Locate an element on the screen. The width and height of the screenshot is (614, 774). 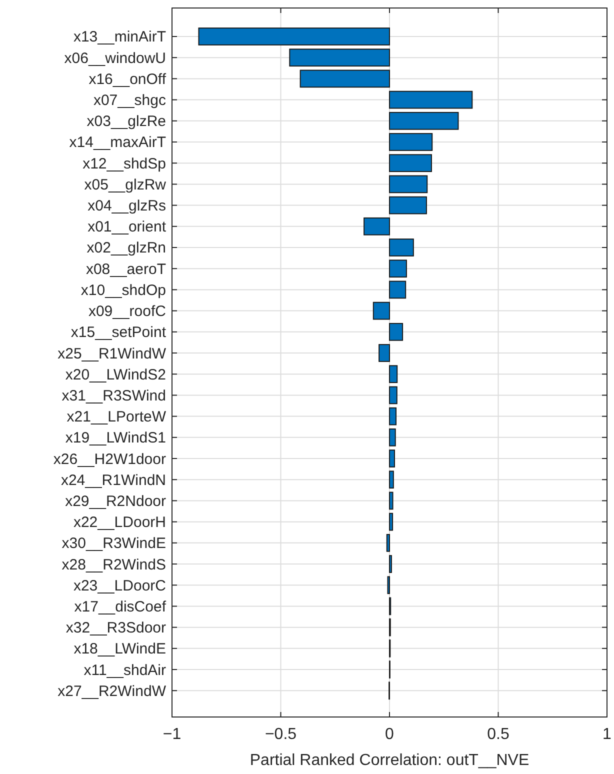
y-tick-label: x16__onOff is located at coordinates (127, 79).